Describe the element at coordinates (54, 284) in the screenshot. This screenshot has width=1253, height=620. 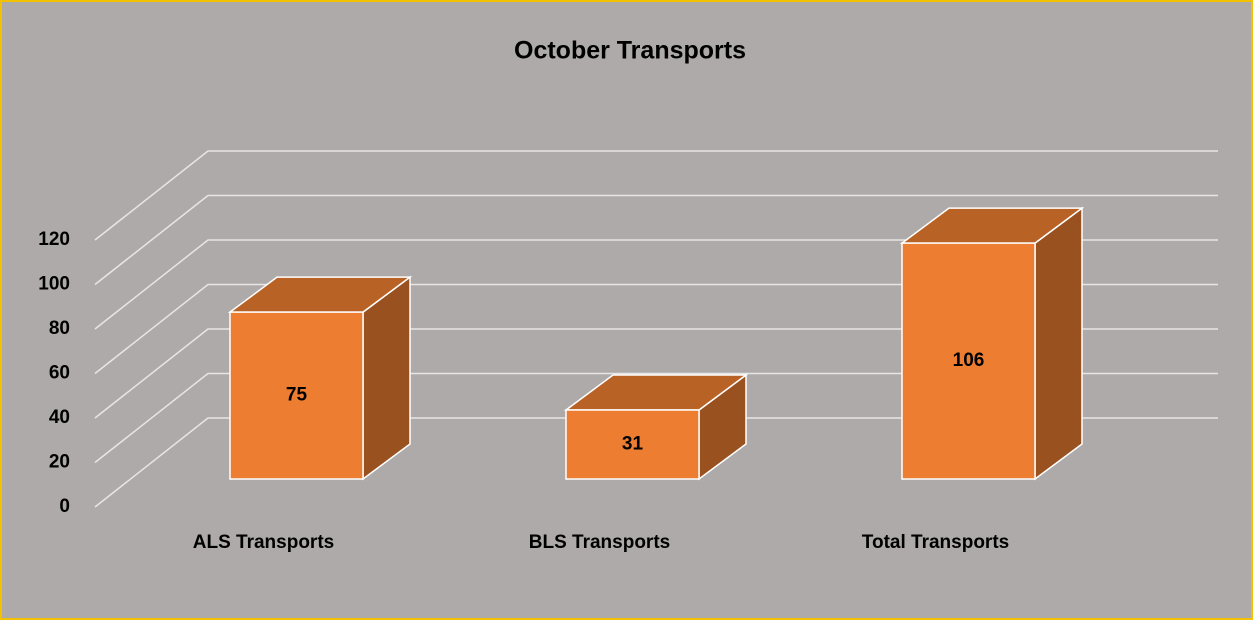
I see `y-tick-label: 100` at that location.